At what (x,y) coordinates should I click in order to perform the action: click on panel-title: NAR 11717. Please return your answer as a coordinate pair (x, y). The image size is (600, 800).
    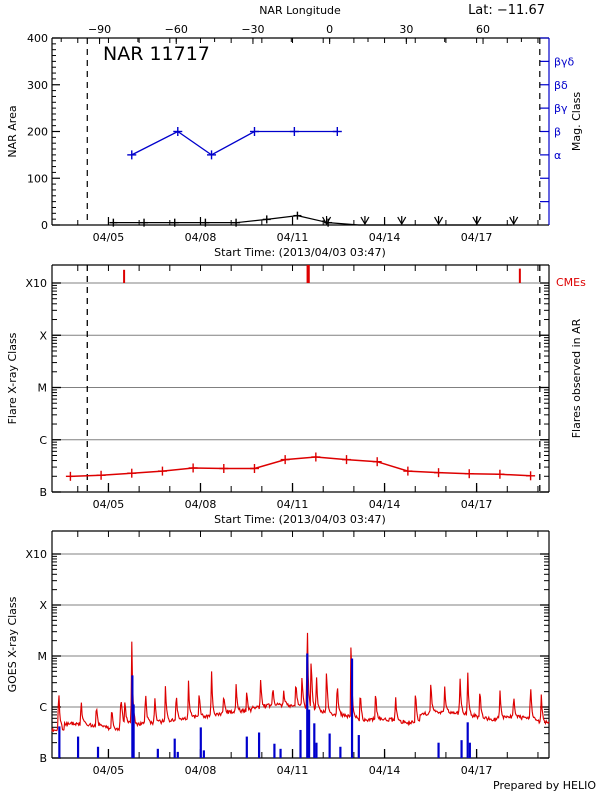
    Looking at the image, I should click on (156, 54).